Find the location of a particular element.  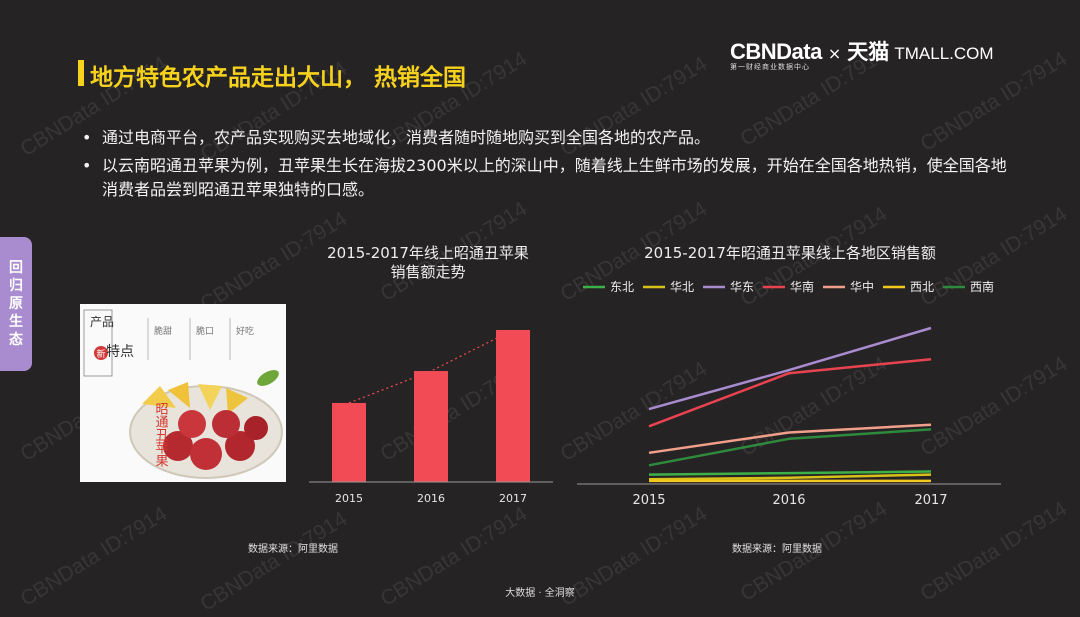

legend-label: 华东 is located at coordinates (742, 287).